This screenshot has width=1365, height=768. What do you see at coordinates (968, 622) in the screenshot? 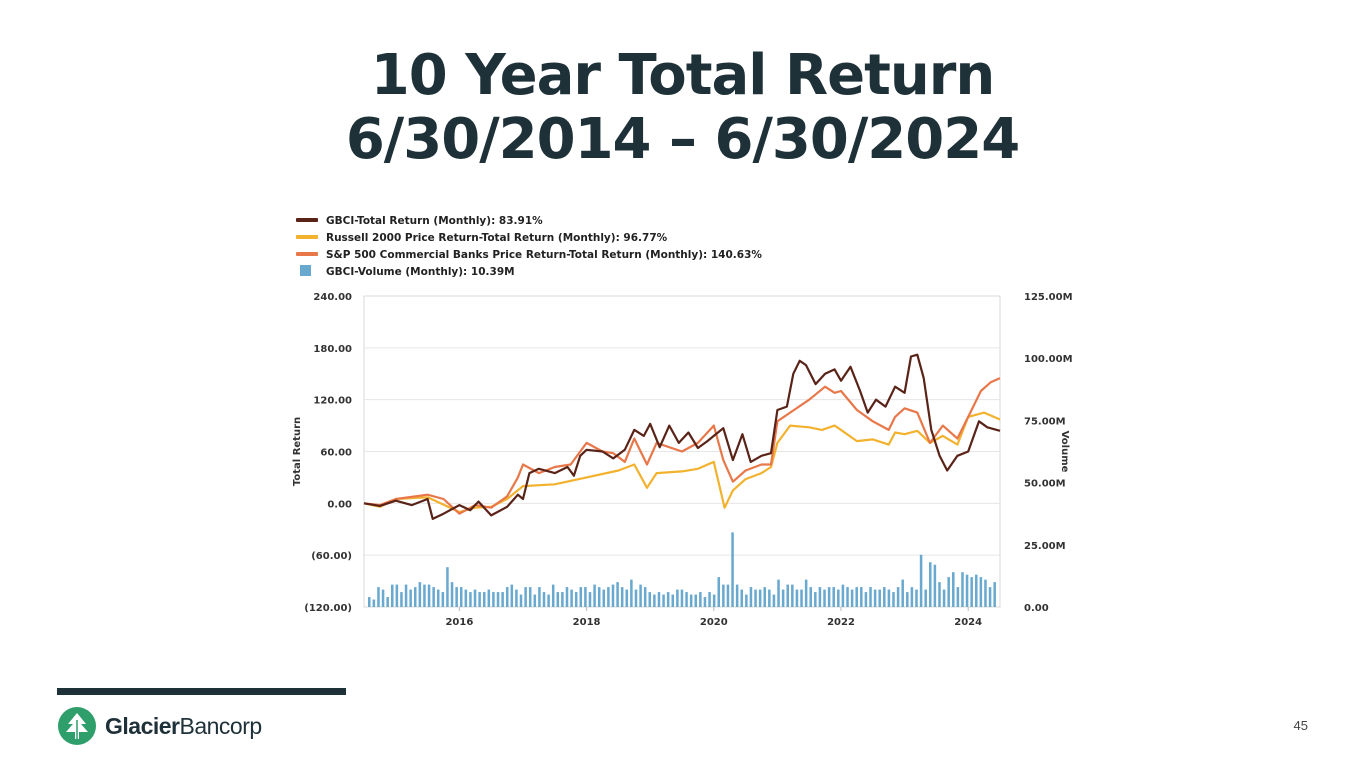
I see `x-tick-label: 2024` at bounding box center [968, 622].